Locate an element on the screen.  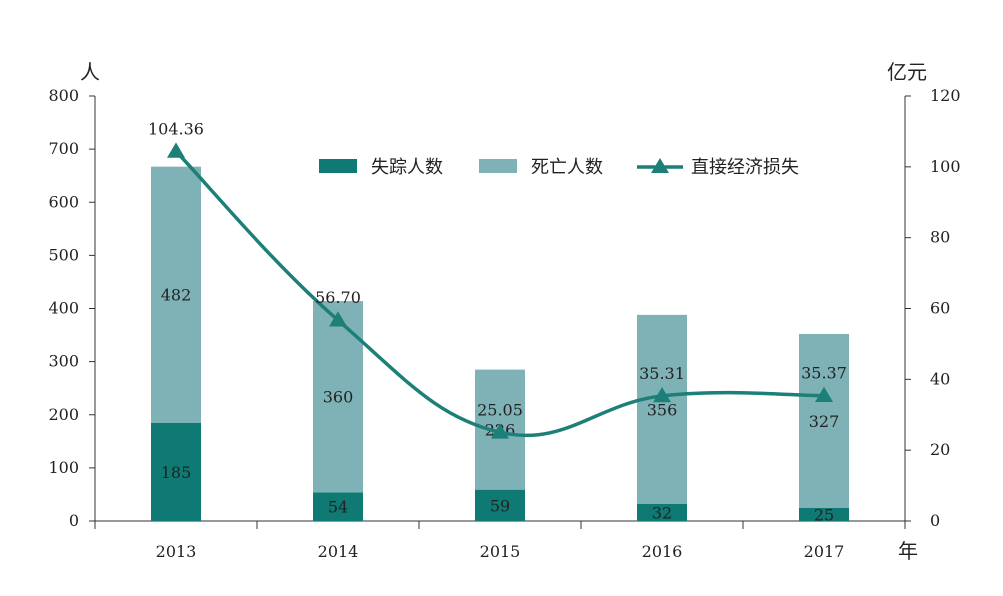
bar-missing-label: 54 is located at coordinates (338, 507).